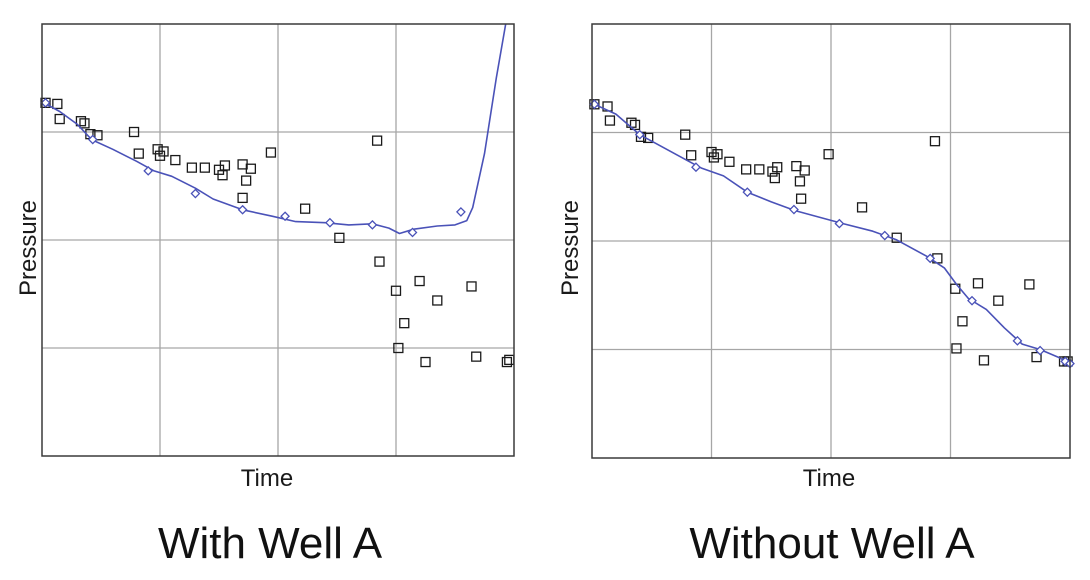 Image resolution: width=1090 pixels, height=580 pixels. Describe the element at coordinates (832, 543) in the screenshot. I see `panel-caption: Without Well A` at that location.